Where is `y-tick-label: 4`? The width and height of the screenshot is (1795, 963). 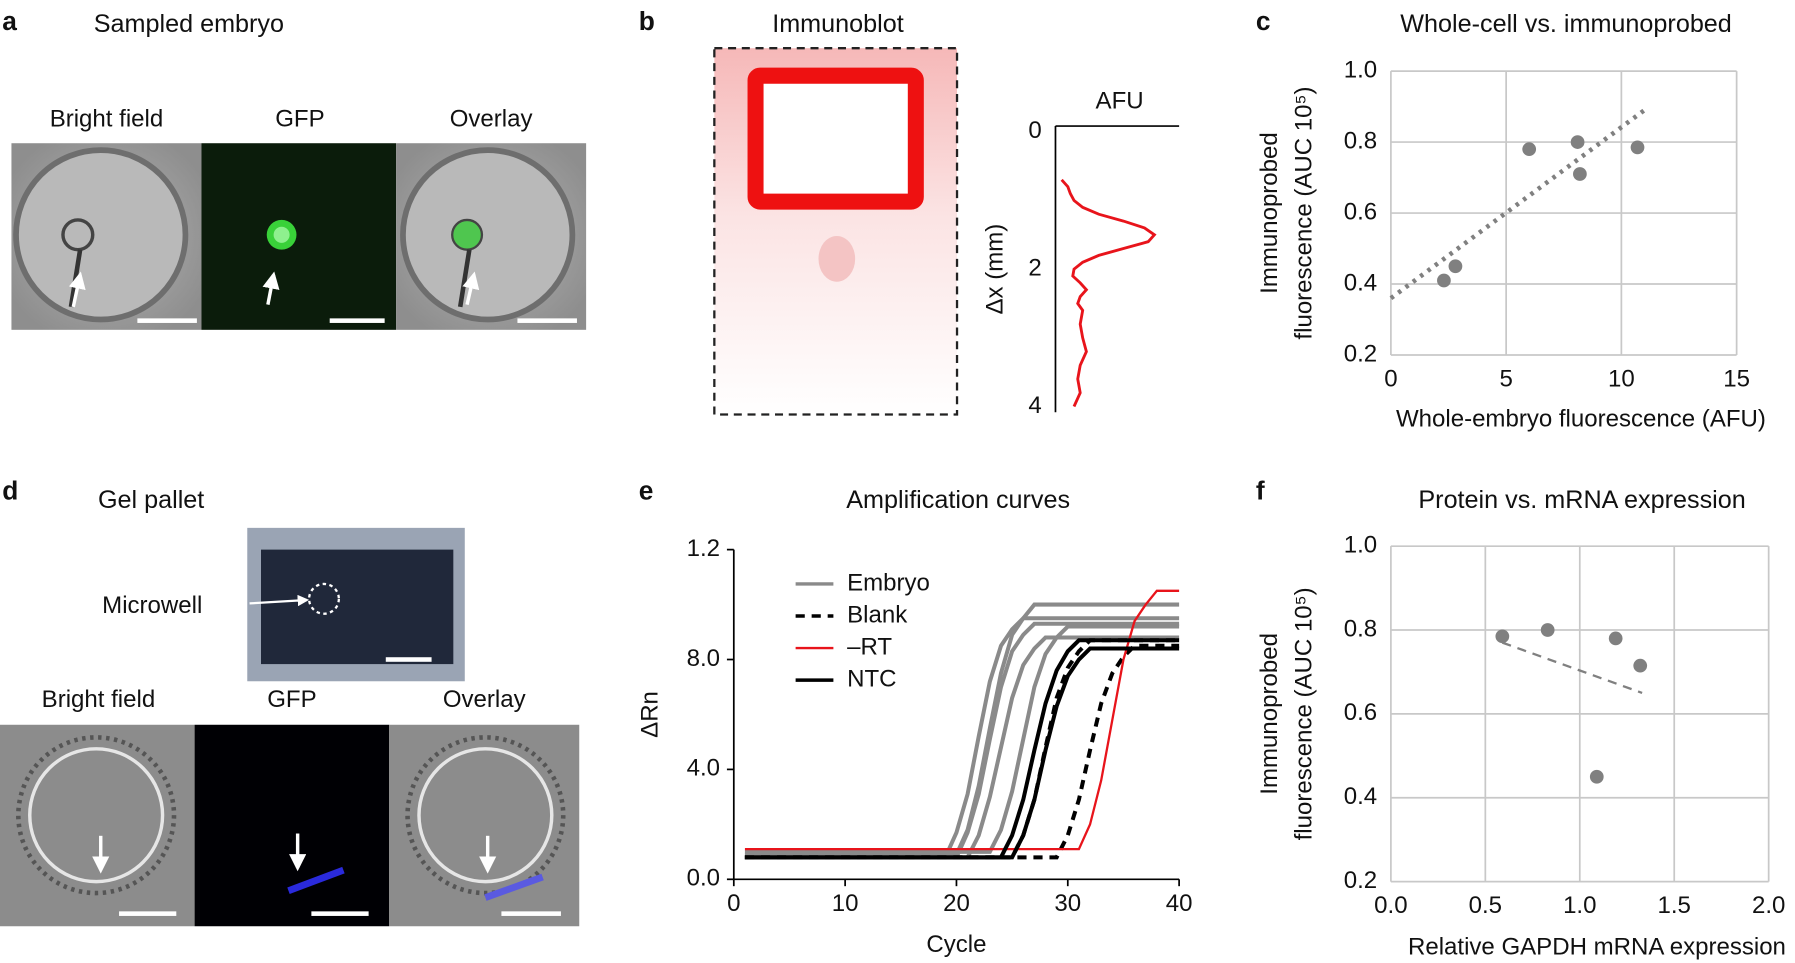
y-tick-label: 4 is located at coordinates (1034, 405).